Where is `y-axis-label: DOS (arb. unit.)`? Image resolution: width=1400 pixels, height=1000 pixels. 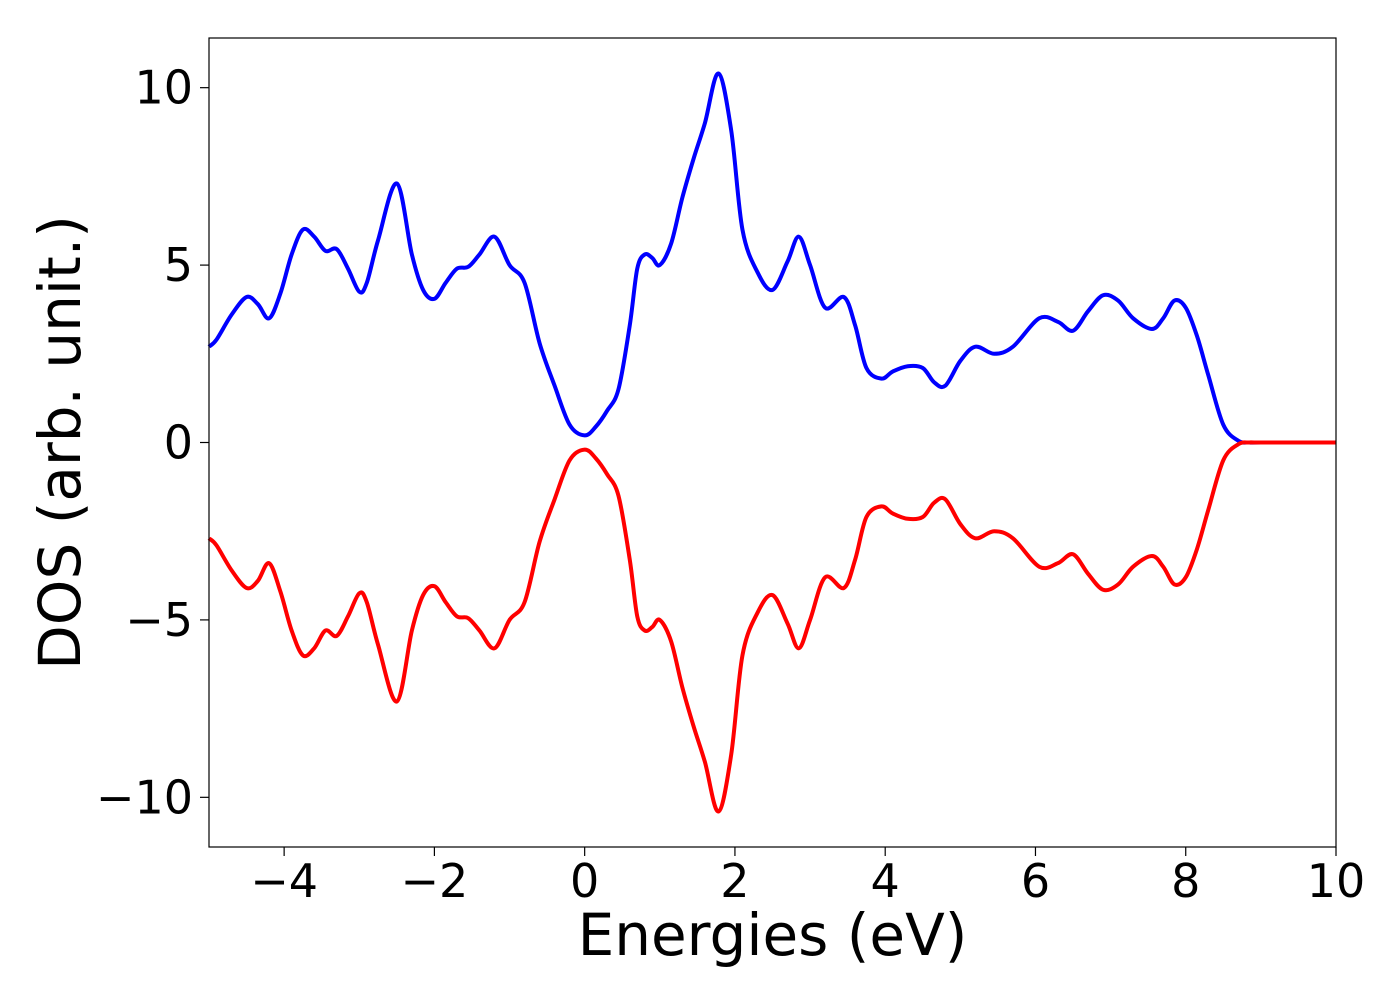
y-axis-label: DOS (arb. unit.) is located at coordinates (60, 442).